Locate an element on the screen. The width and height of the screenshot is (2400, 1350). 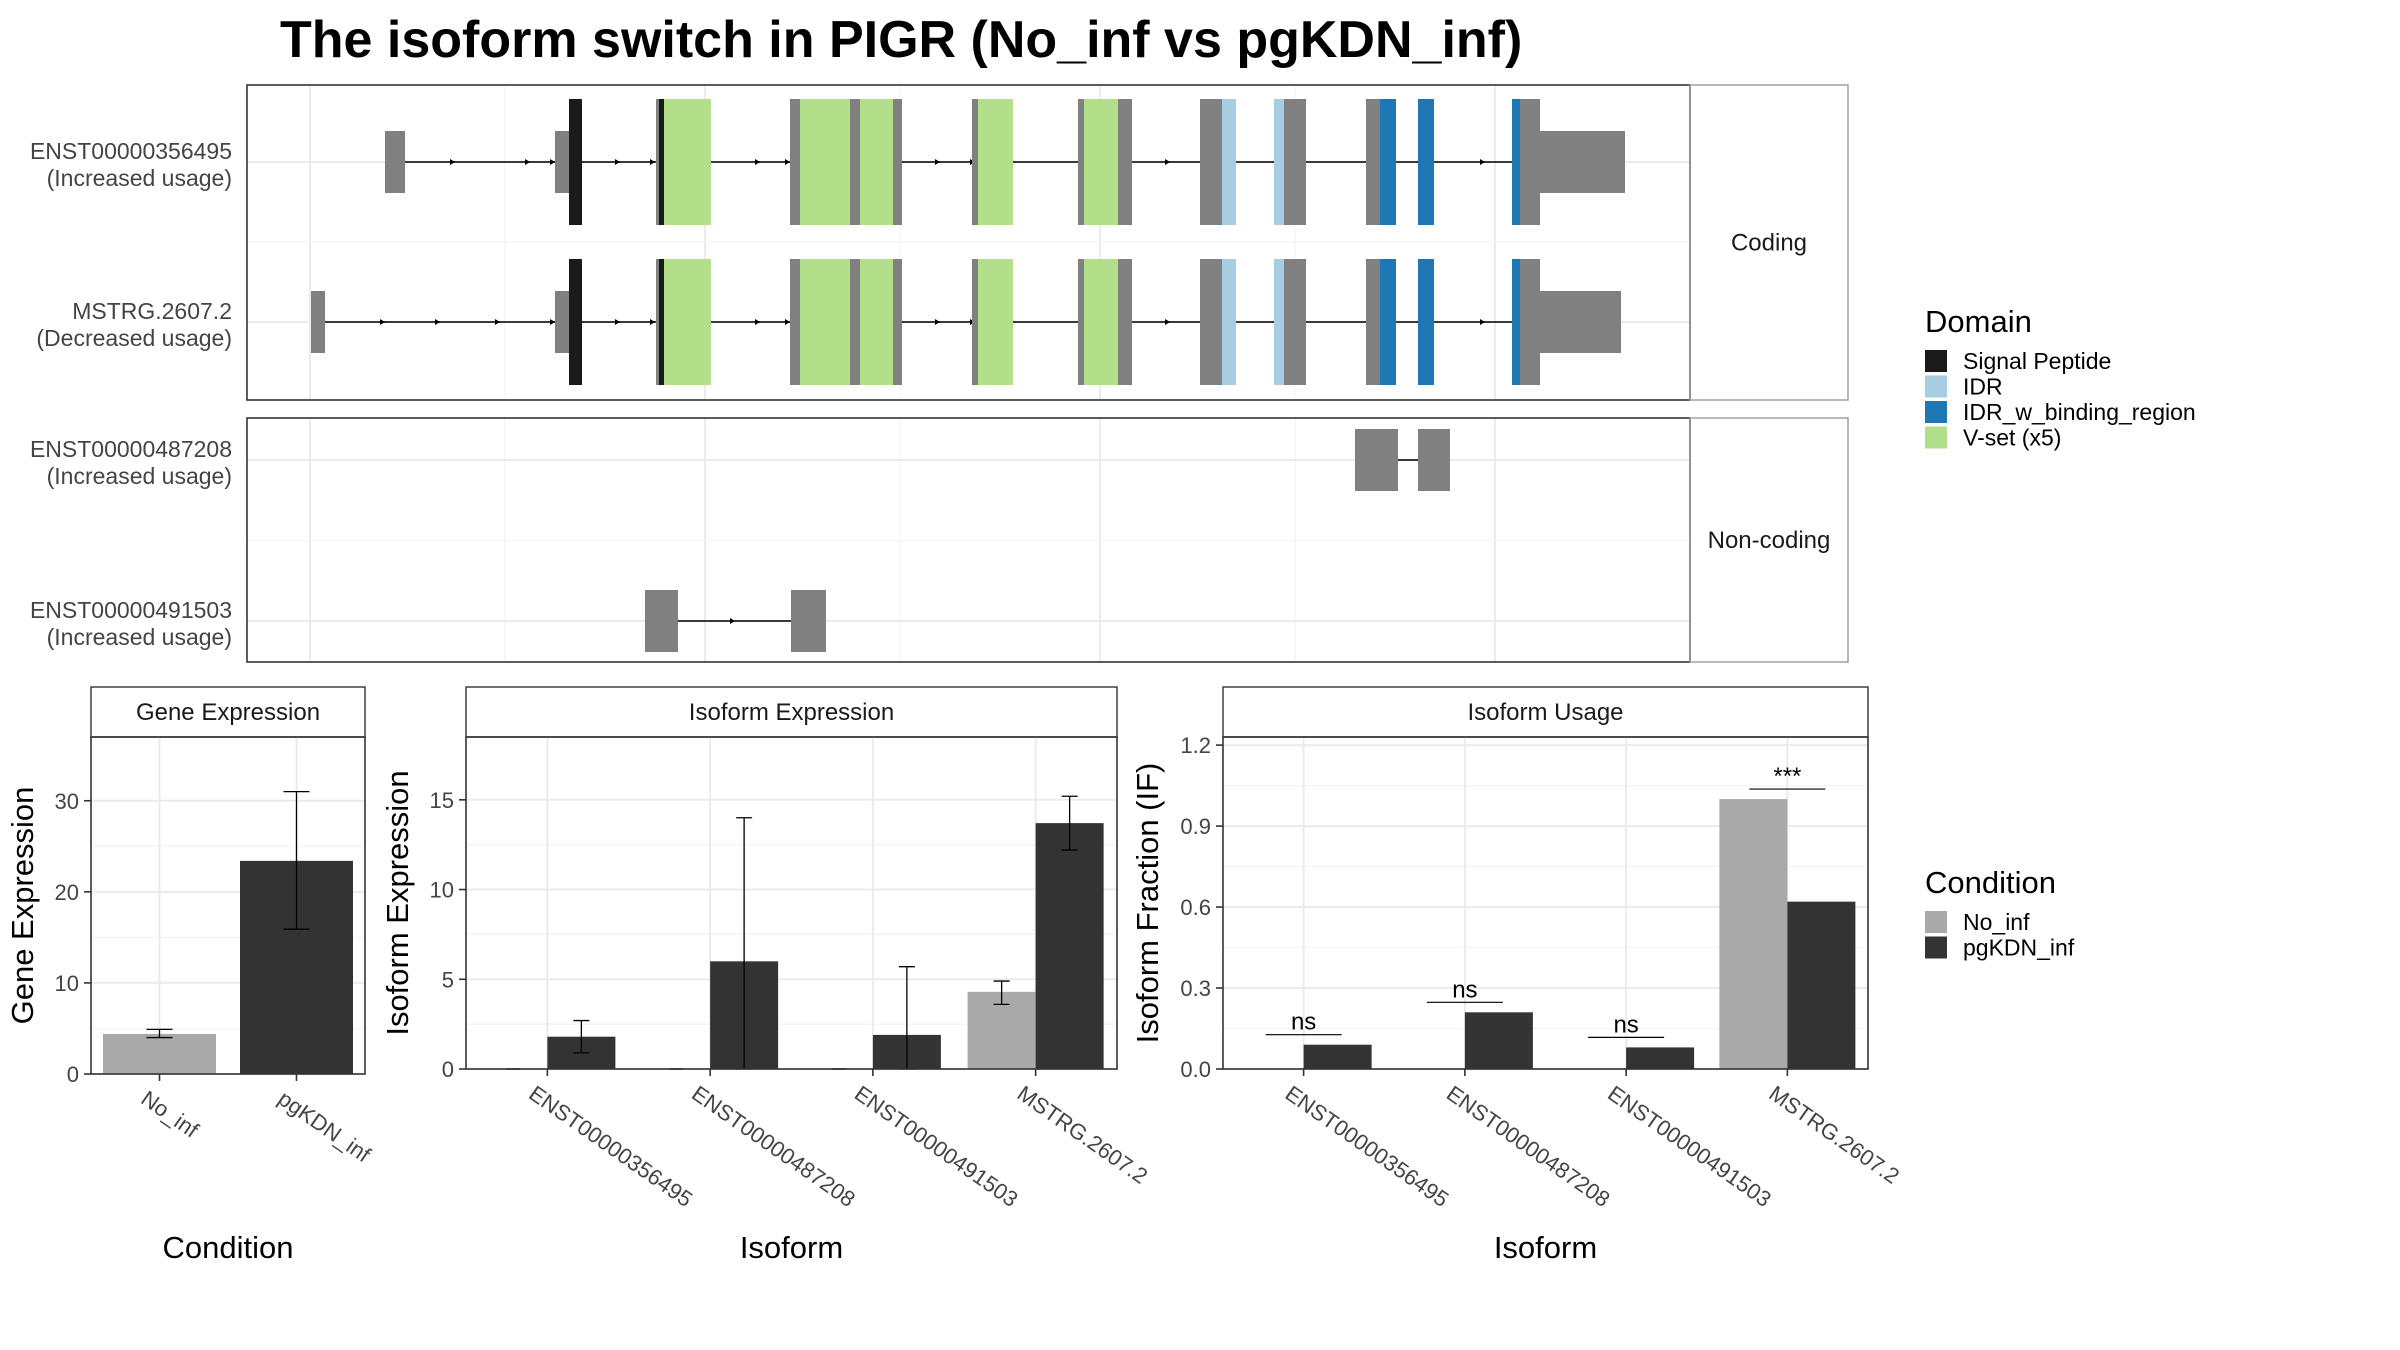
y-axis-title: Gene Expression is located at coordinates (22, 906).